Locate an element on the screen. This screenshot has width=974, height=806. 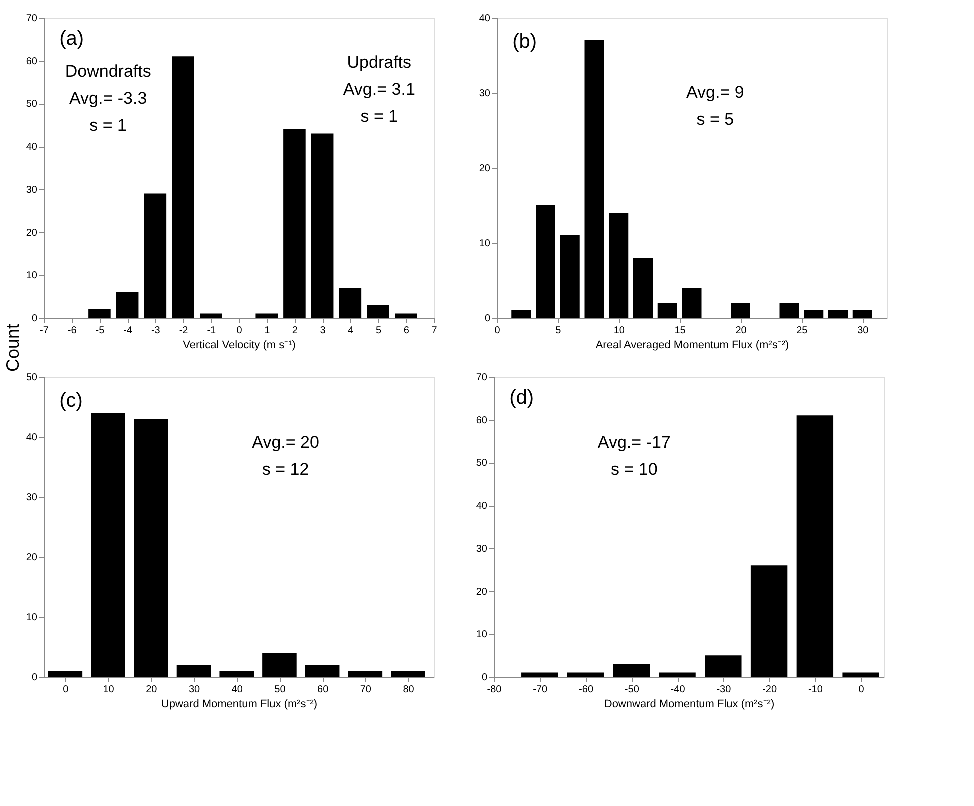
annotation: Downdrafts is located at coordinates (108, 71).